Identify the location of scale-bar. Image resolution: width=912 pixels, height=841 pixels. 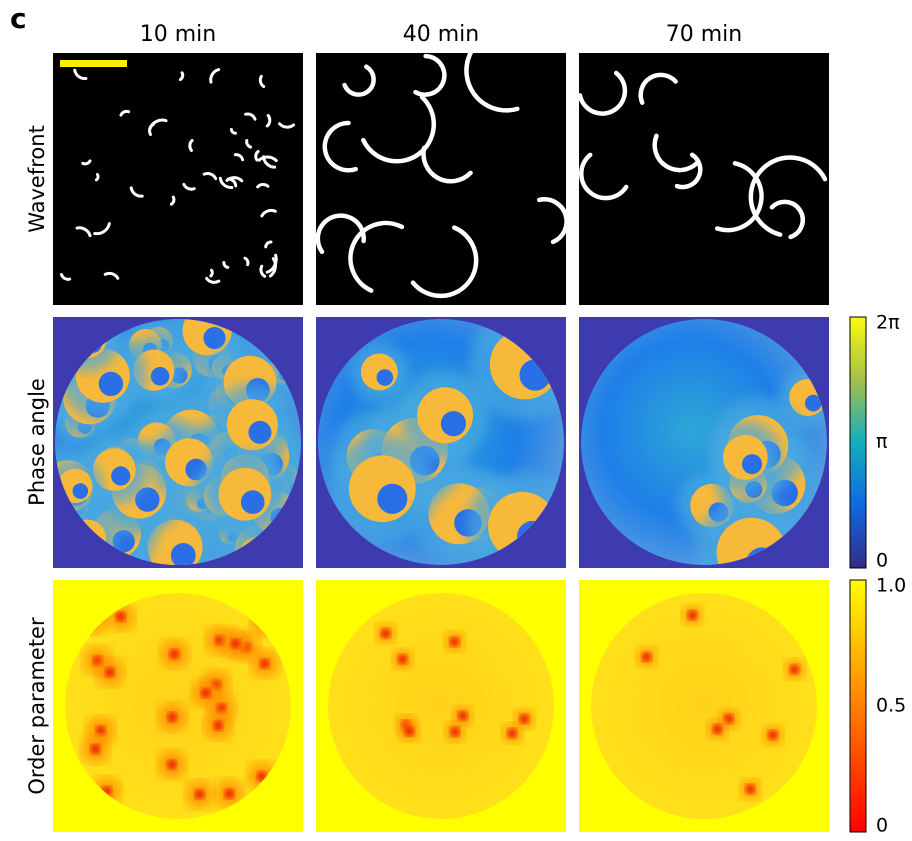
(93, 63).